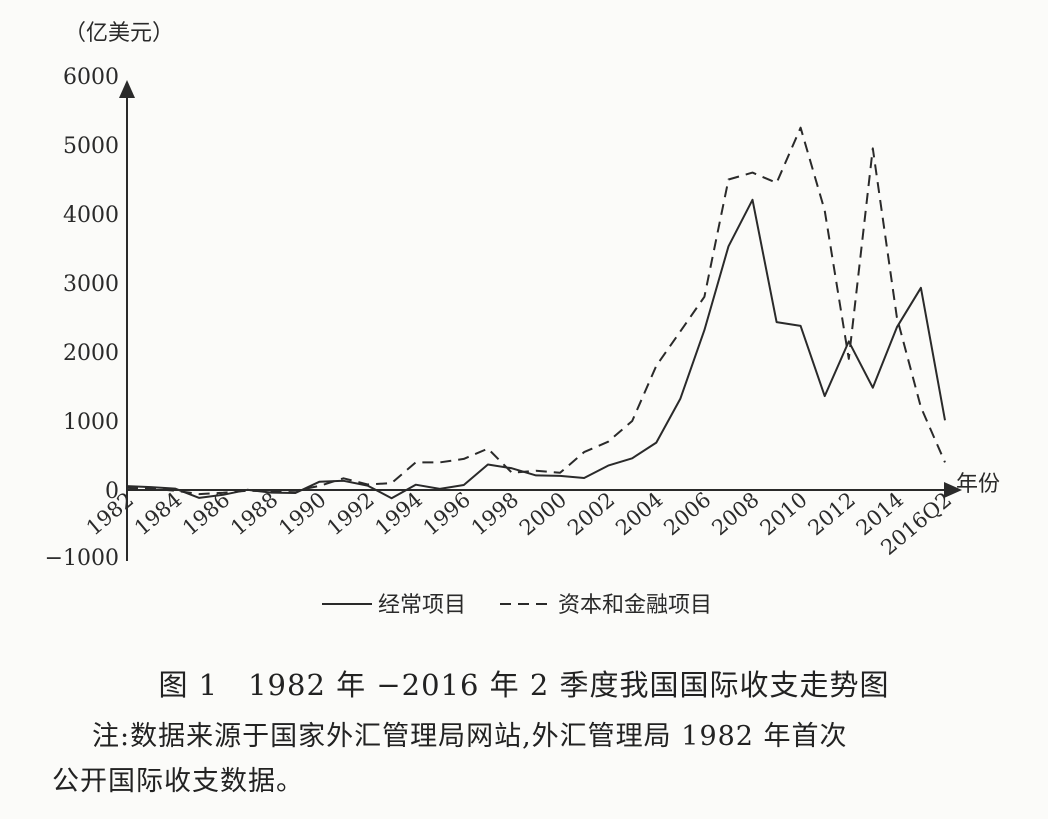  I want to click on x-tick-label: 2010, so click(783, 513).